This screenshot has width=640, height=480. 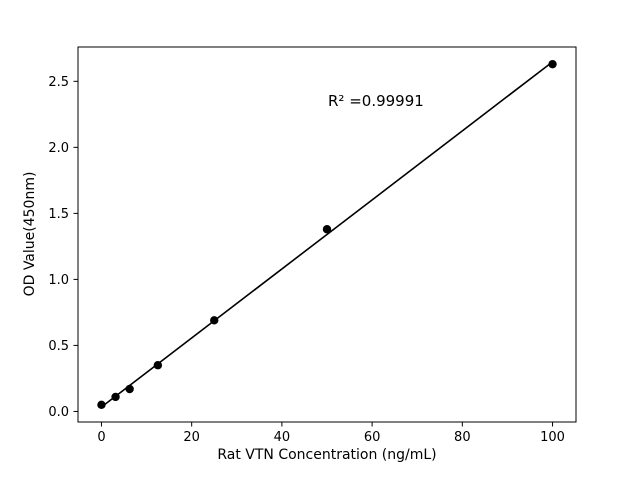 What do you see at coordinates (327, 455) in the screenshot?
I see `x-axis-label: Rat VTN Concentration (ng/mL)` at bounding box center [327, 455].